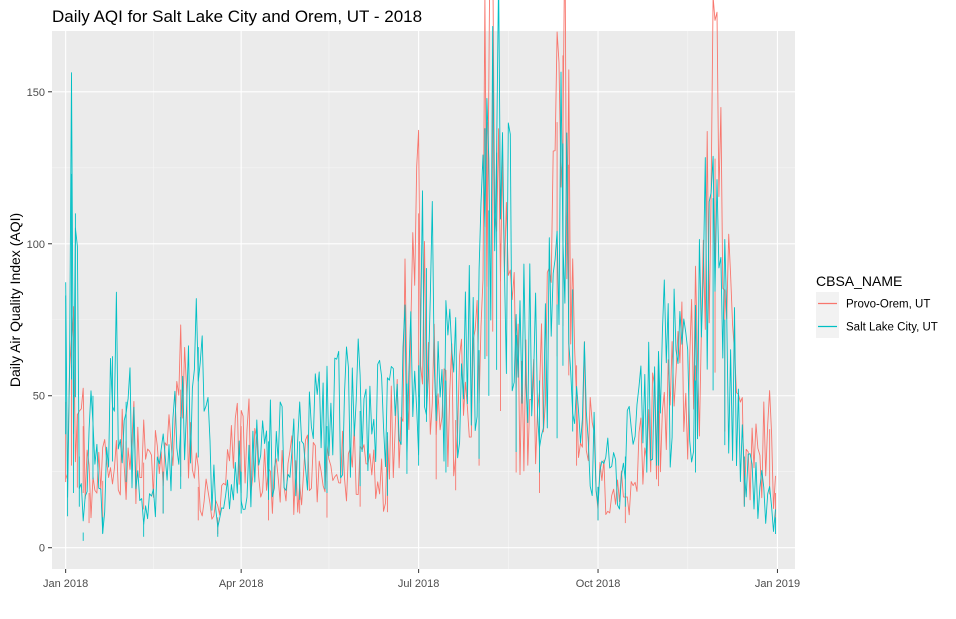 The image size is (956, 619). Describe the element at coordinates (39, 397) in the screenshot. I see `y-tick-label: 50` at that location.